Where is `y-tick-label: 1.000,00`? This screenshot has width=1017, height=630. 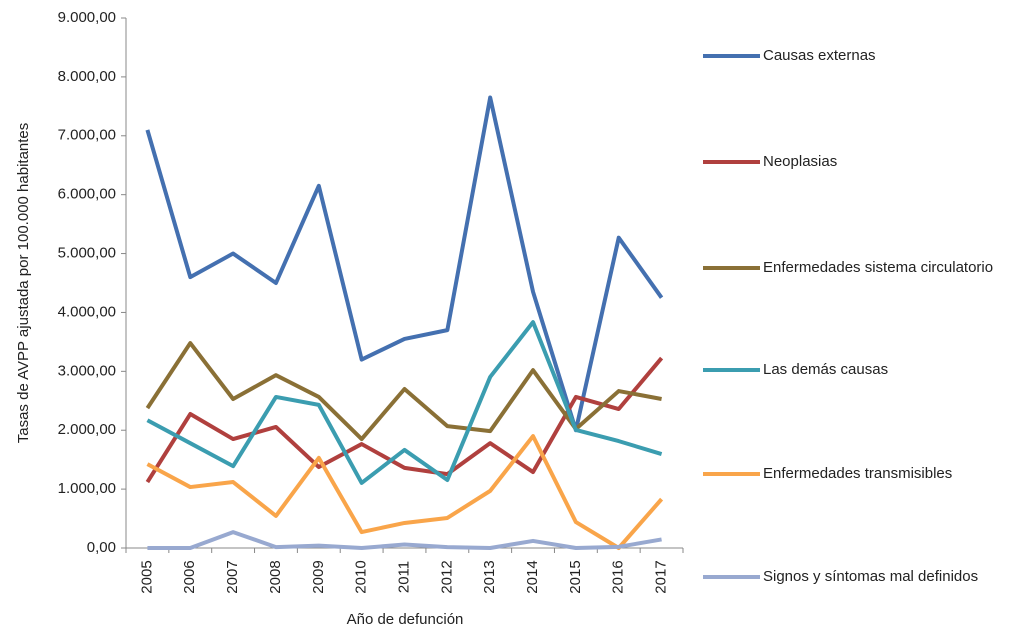
y-tick-label: 1.000,00 is located at coordinates (87, 488).